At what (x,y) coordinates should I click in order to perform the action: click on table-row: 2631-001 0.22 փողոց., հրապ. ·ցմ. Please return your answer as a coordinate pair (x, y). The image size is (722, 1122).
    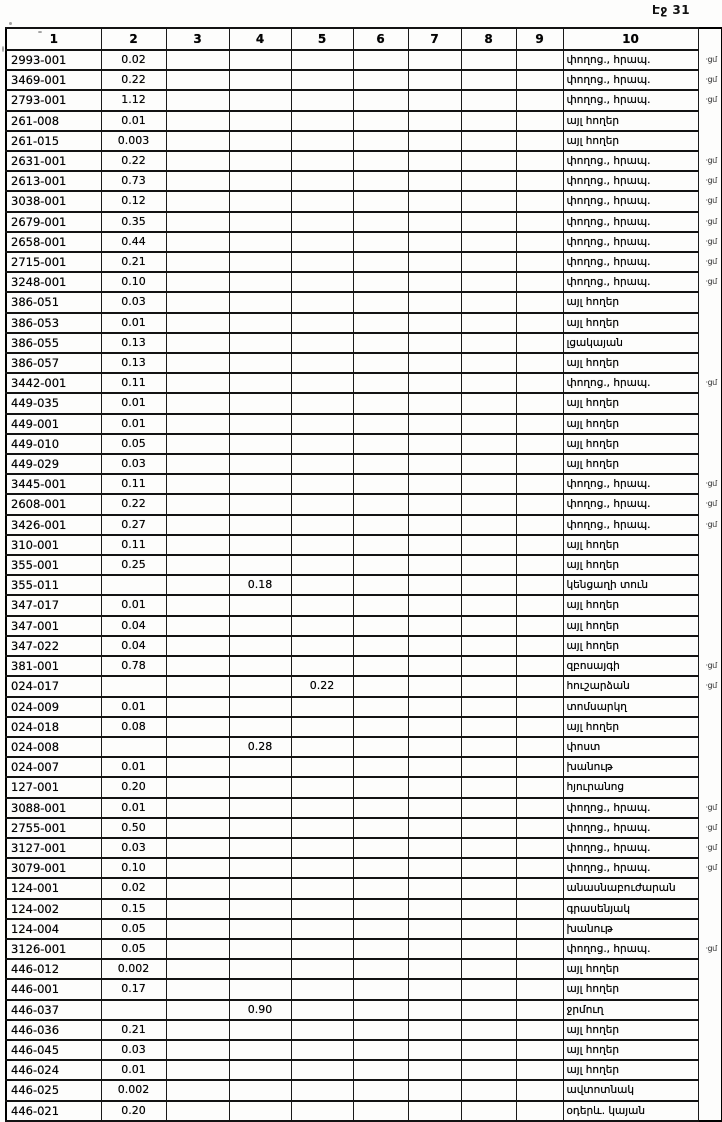
    Looking at the image, I should click on (363, 161).